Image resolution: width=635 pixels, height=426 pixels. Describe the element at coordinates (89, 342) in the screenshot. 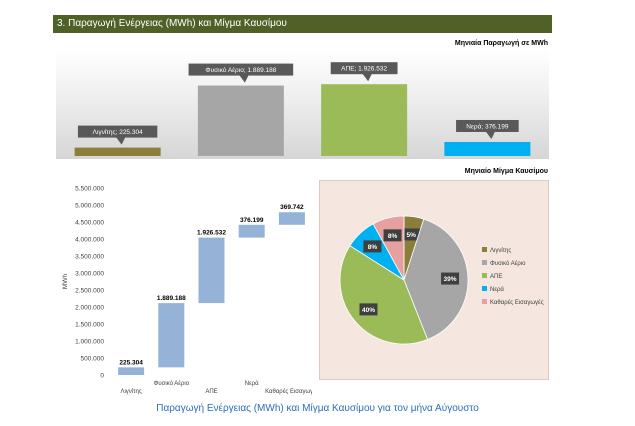

I see `wf-y-tick-2: 1.000.000` at that location.